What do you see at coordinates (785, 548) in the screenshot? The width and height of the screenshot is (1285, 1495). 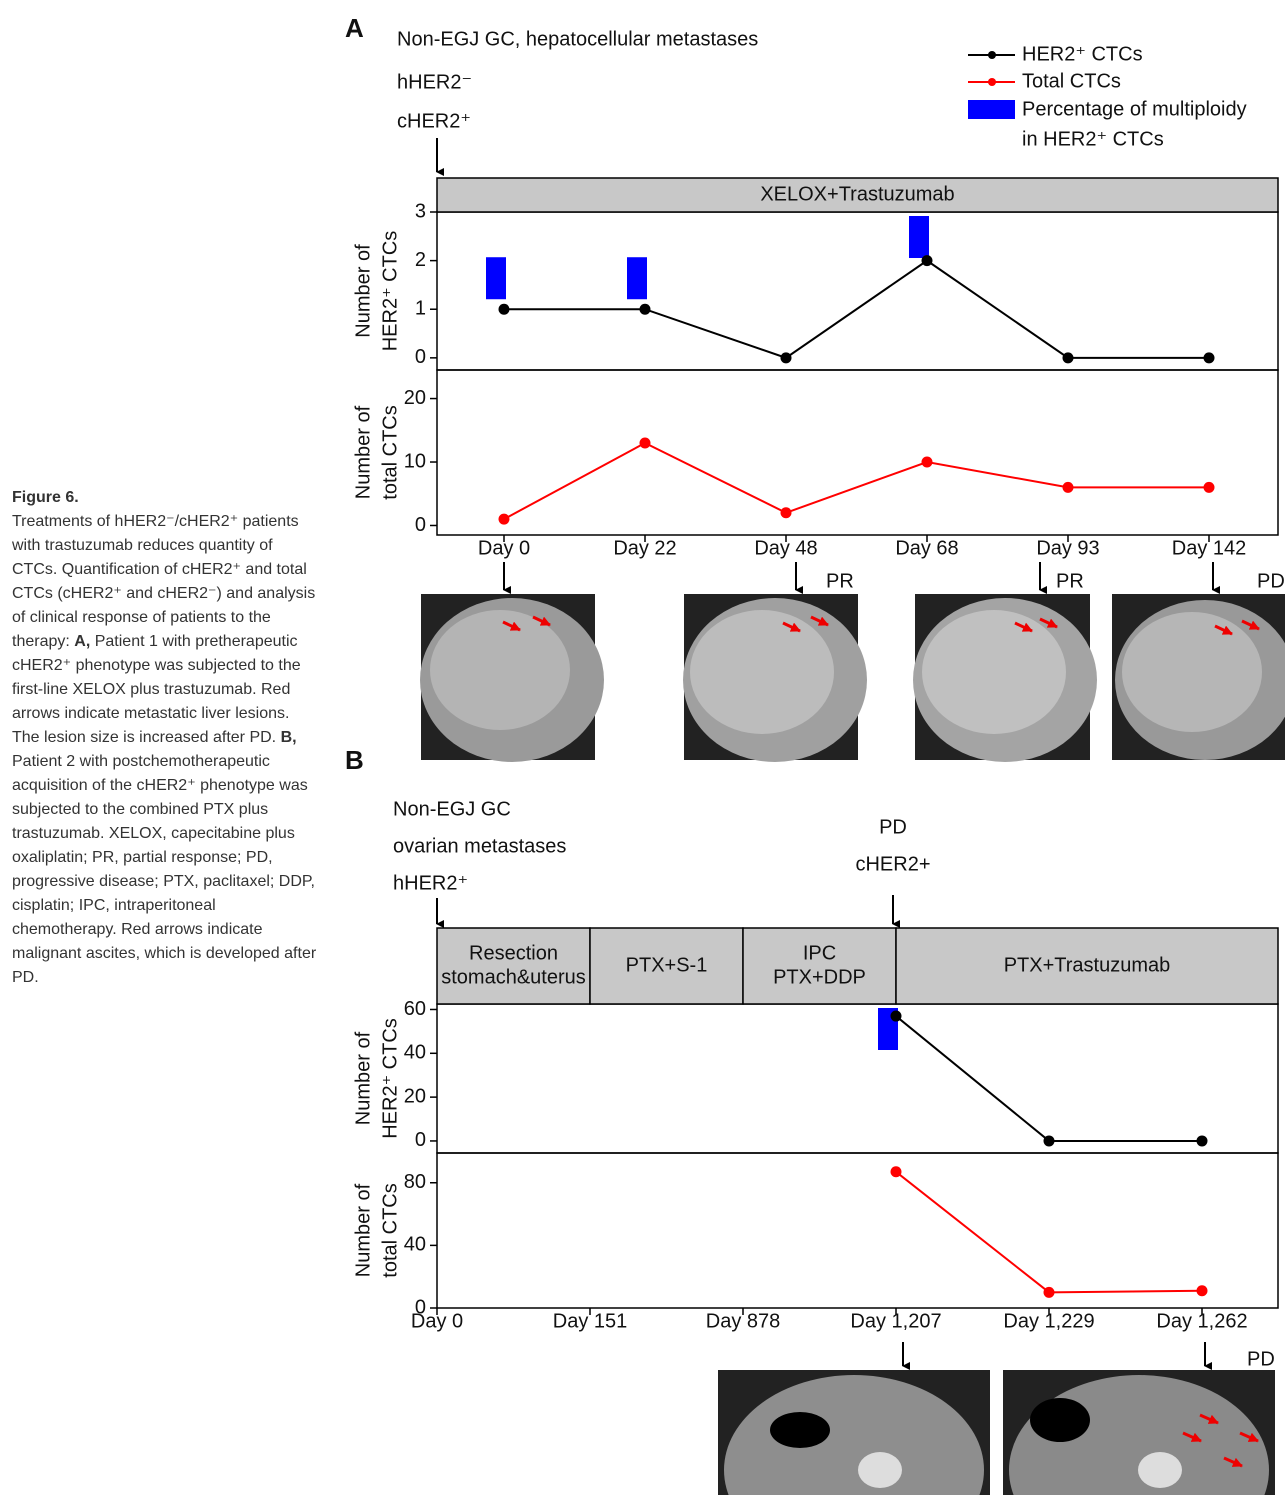 I see `x-tick-label: Day 48` at bounding box center [785, 548].